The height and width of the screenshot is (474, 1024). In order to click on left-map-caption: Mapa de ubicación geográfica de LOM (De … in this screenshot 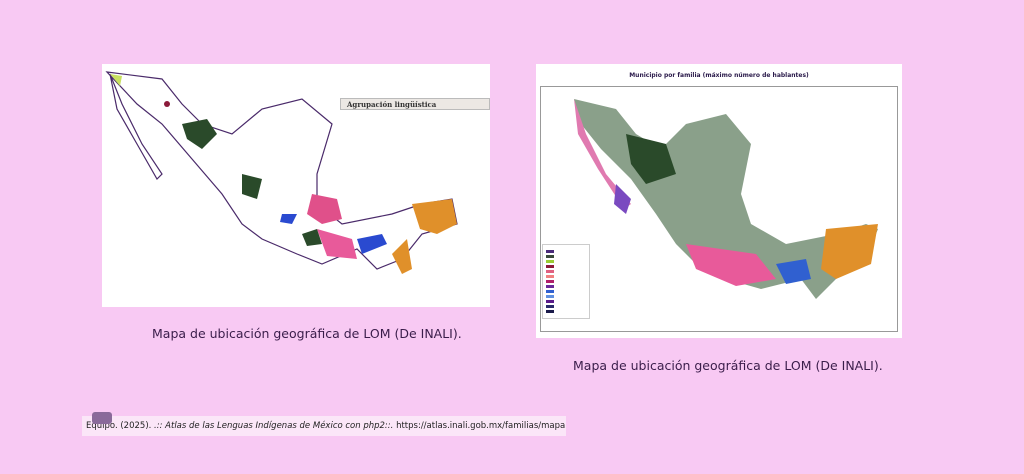, I will do `click(307, 333)`.